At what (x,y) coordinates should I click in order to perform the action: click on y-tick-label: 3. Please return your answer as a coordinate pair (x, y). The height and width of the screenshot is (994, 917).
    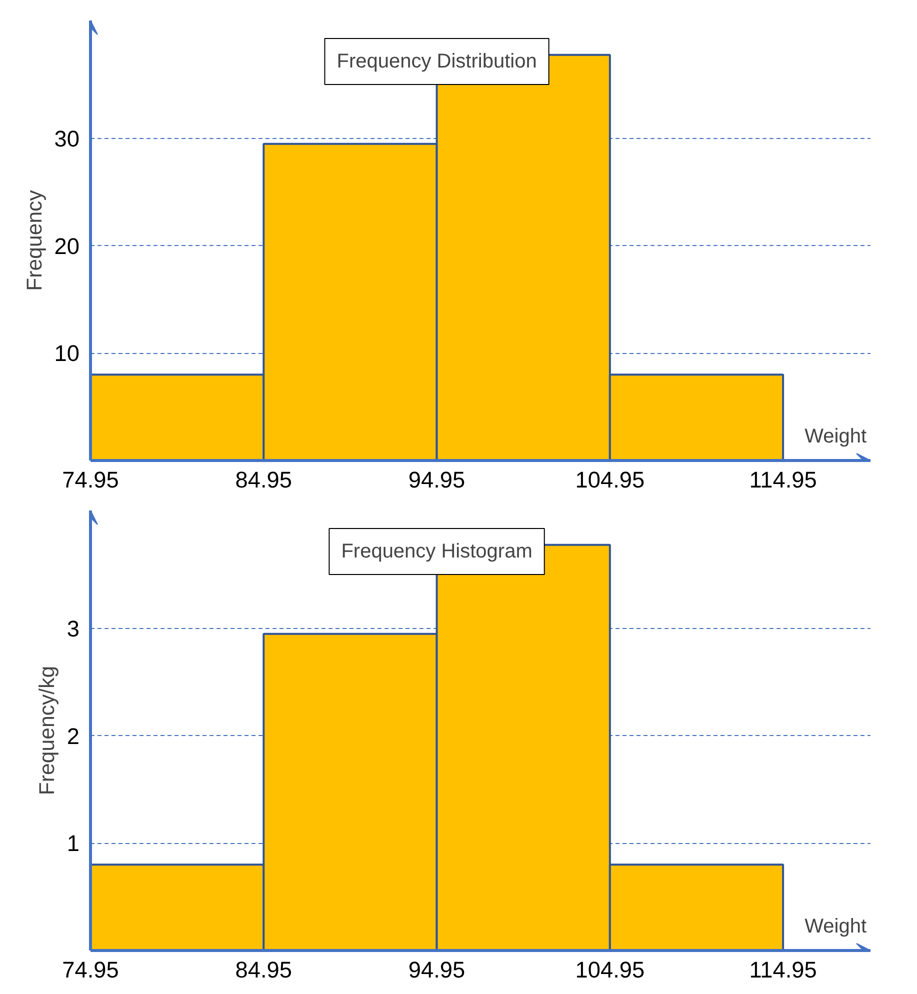
    Looking at the image, I should click on (73, 629).